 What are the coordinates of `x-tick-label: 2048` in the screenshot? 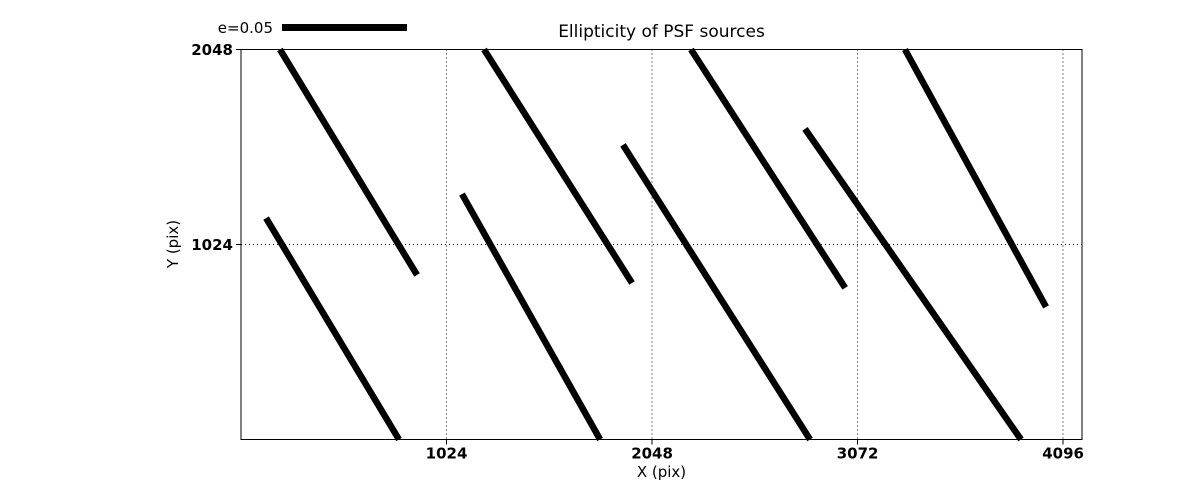 It's located at (652, 454).